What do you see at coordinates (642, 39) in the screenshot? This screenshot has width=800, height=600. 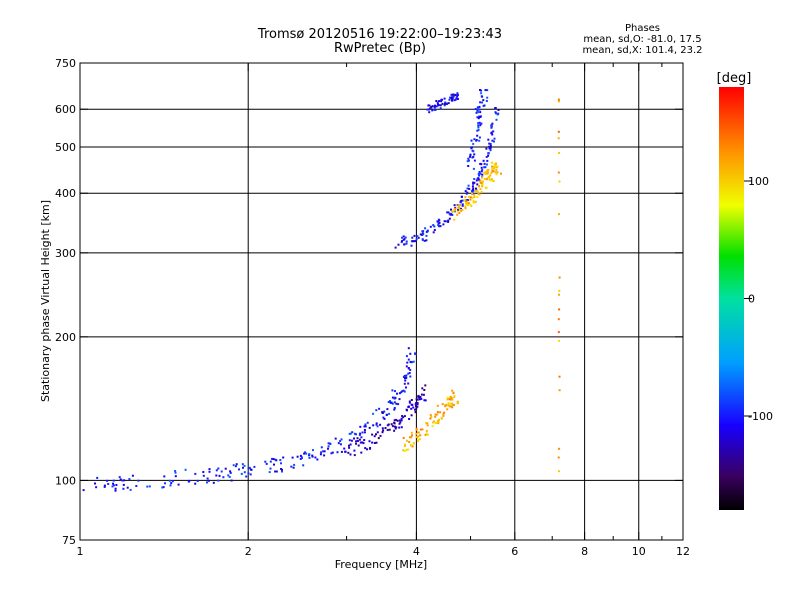 I see `phase-stats-o-mode: mean, sd,O: -81.0, 17.5` at bounding box center [642, 39].